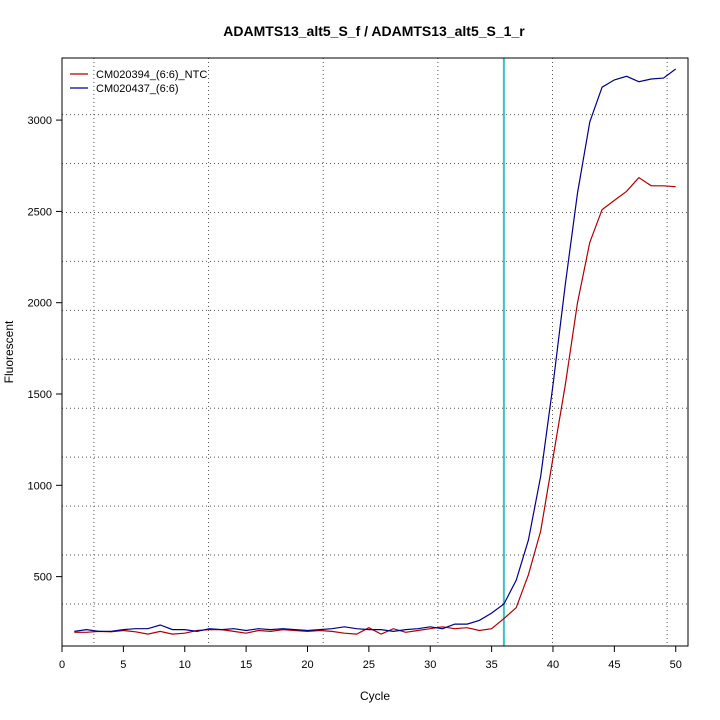 This screenshot has width=720, height=720. Describe the element at coordinates (9, 351) in the screenshot. I see `y-axis-label: Fluorescent` at that location.